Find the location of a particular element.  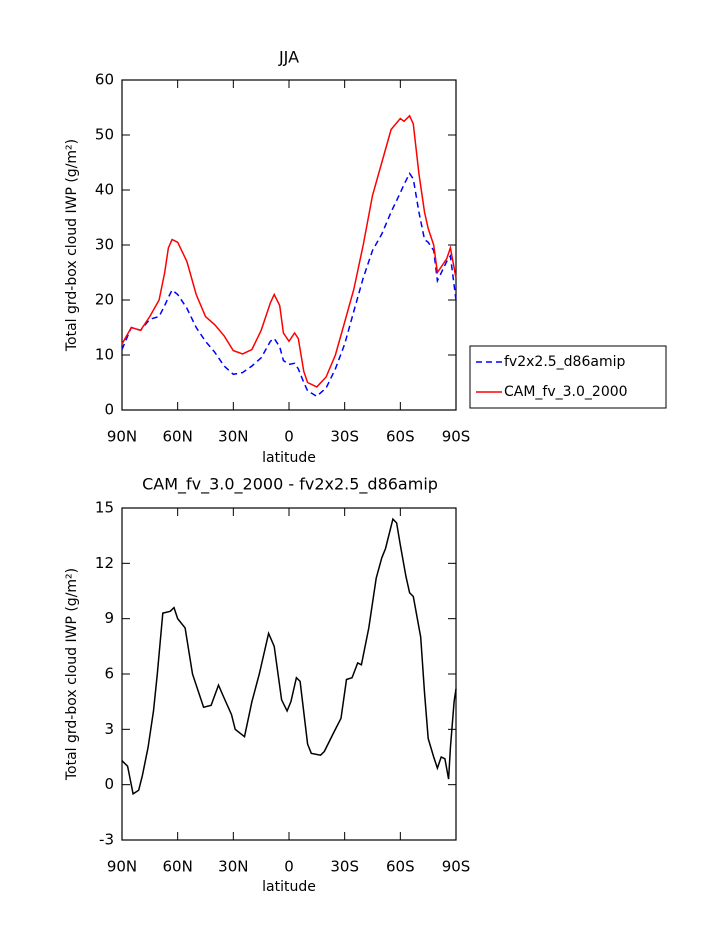

y-tick-label: 50 is located at coordinates (104, 135).